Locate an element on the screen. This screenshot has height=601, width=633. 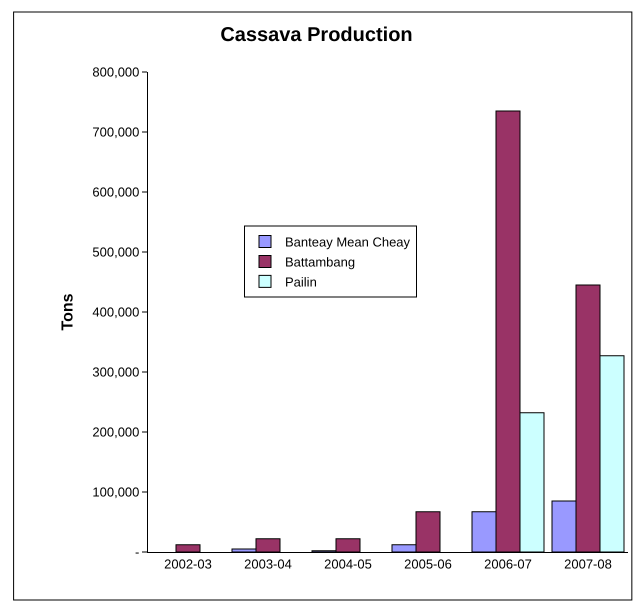
legend-label: Pailin is located at coordinates (301, 282).